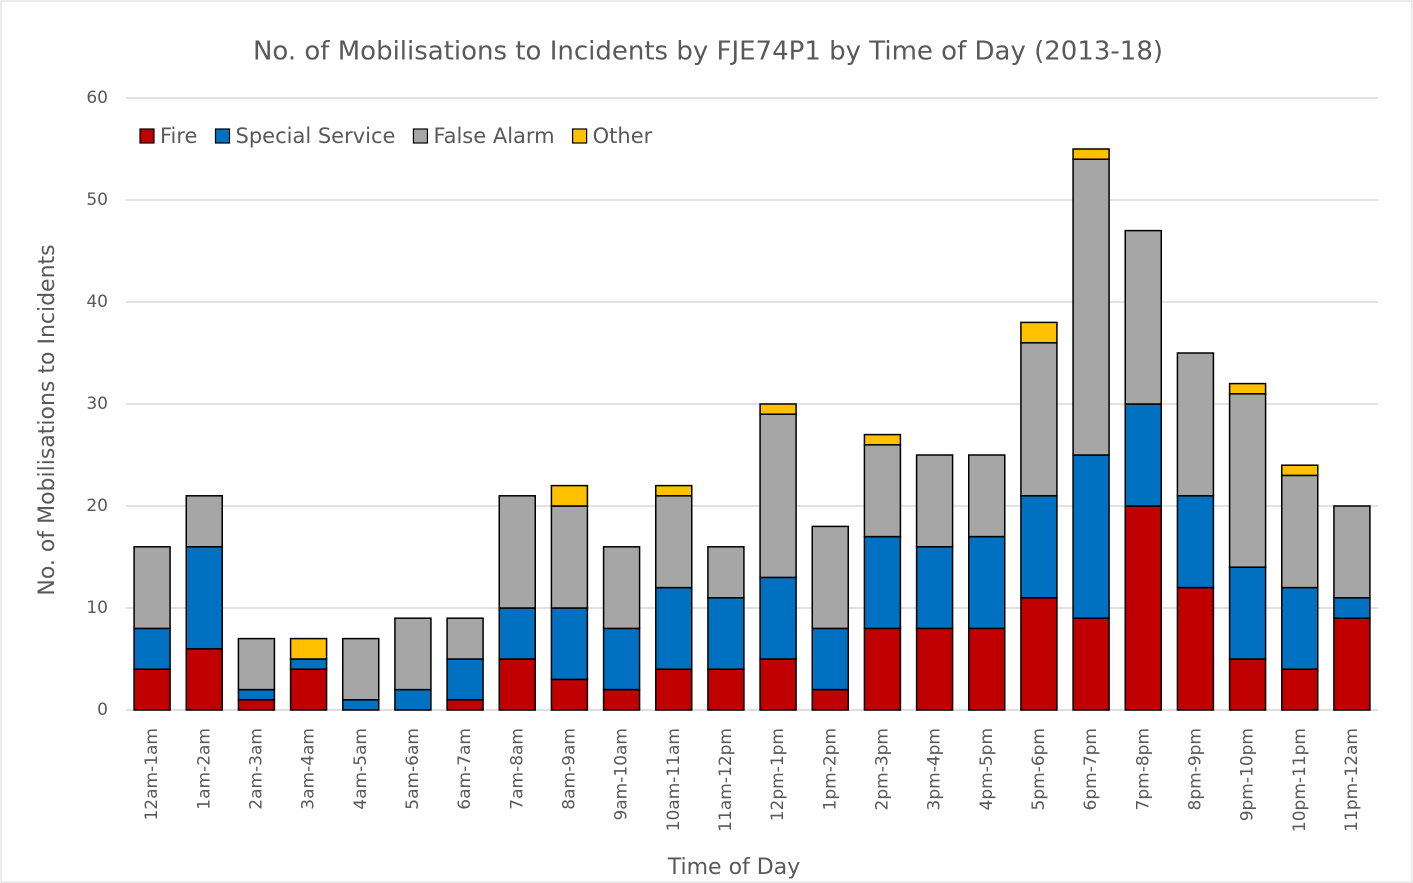 The width and height of the screenshot is (1413, 883). Describe the element at coordinates (97, 302) in the screenshot. I see `y-tick-label: 40` at that location.